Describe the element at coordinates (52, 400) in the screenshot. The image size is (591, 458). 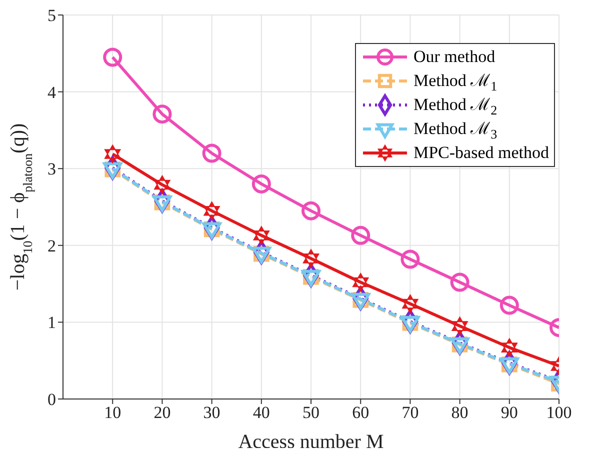
I see `y-tick-label: 0` at that location.